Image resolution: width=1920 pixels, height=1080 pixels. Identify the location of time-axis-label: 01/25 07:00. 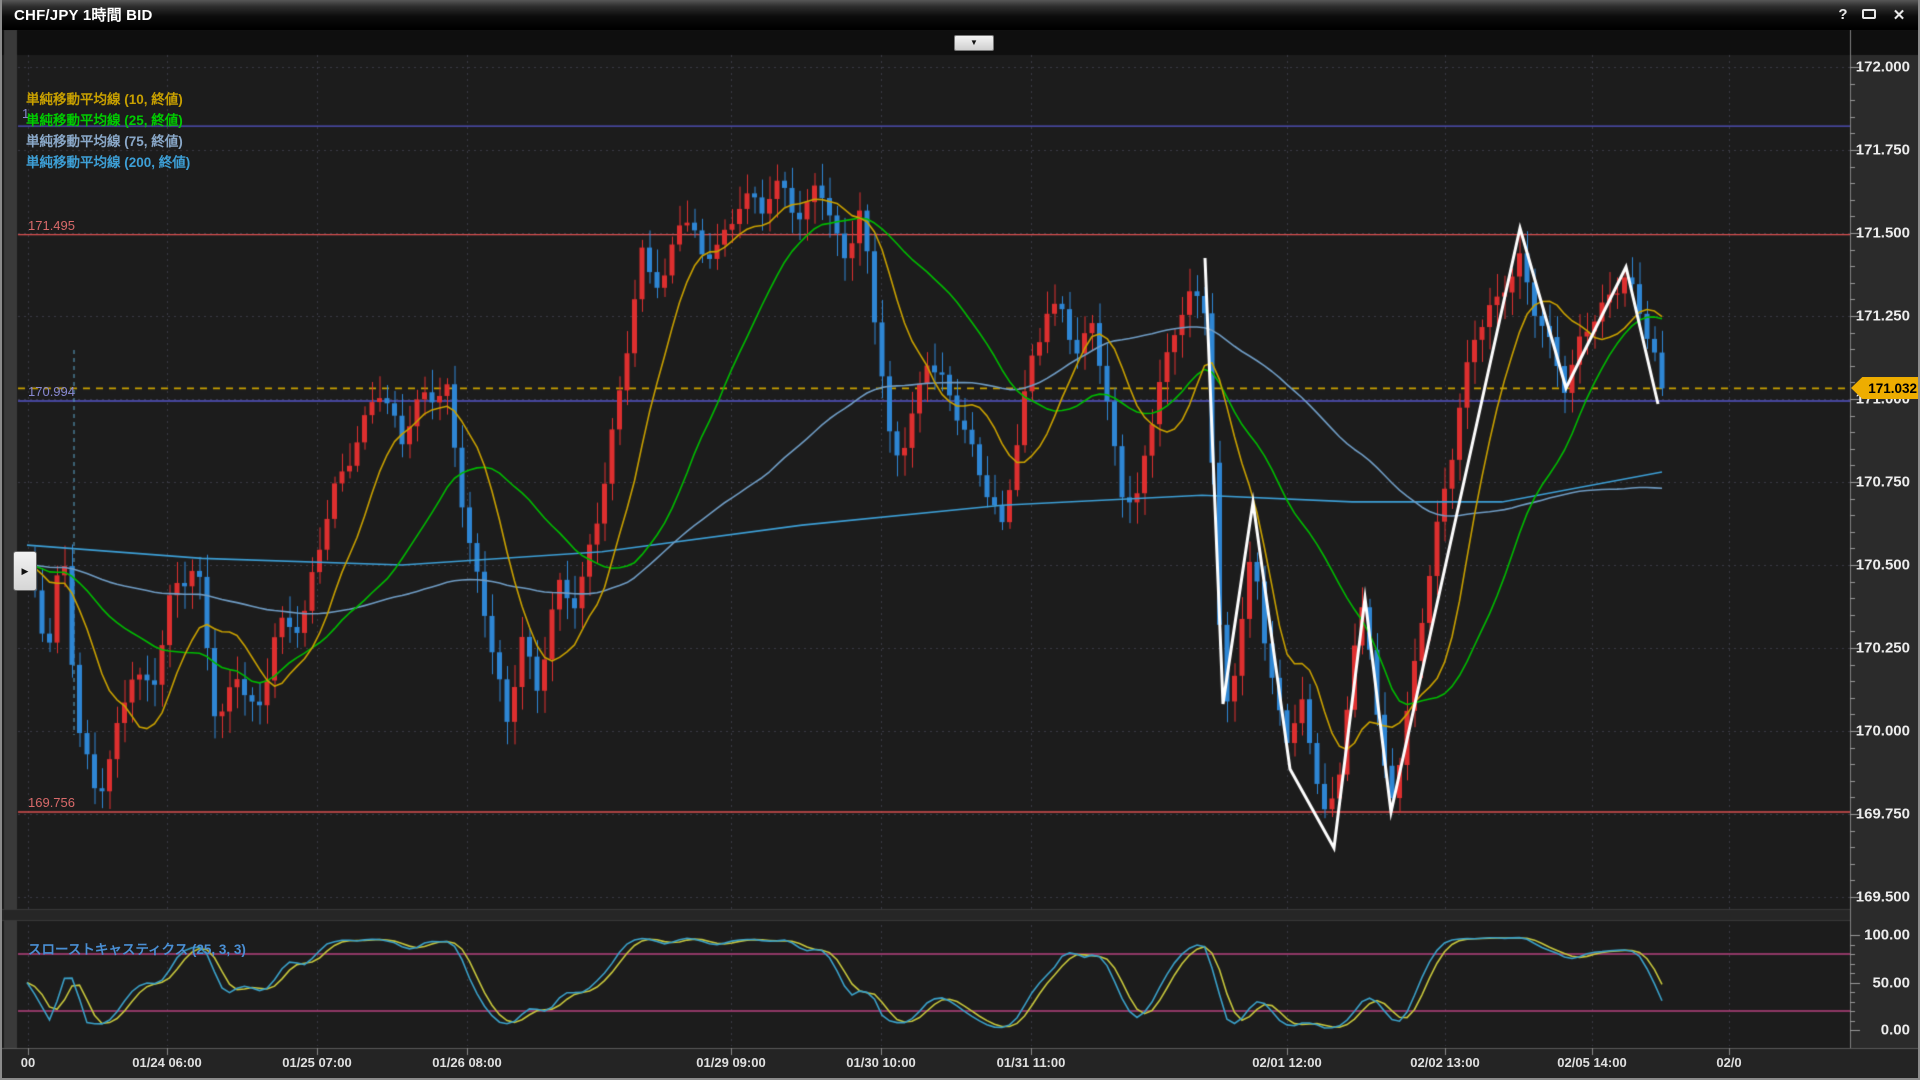
(317, 1062).